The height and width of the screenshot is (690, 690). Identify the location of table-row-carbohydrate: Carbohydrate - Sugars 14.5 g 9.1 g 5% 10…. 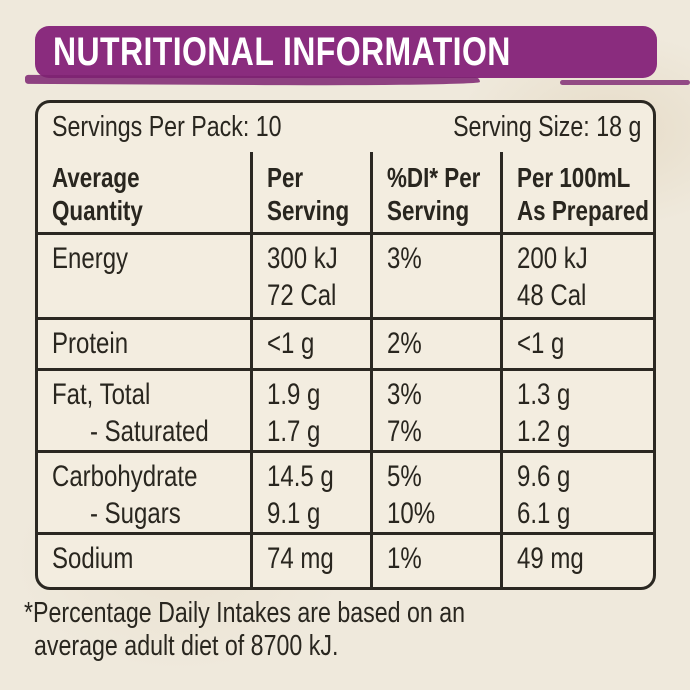
(345, 491).